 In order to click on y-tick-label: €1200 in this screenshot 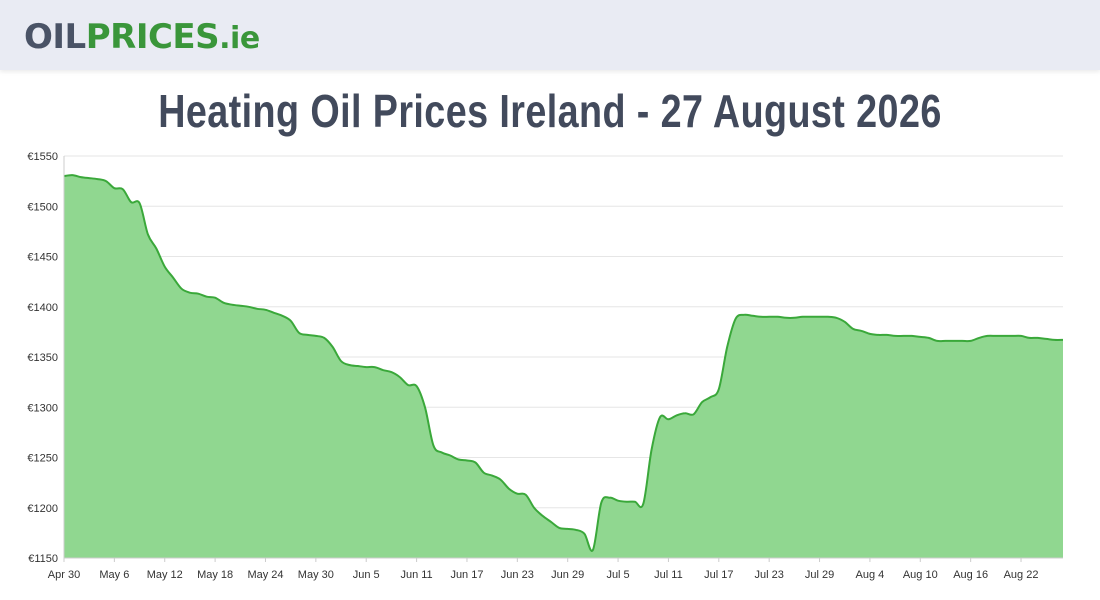, I will do `click(42, 509)`.